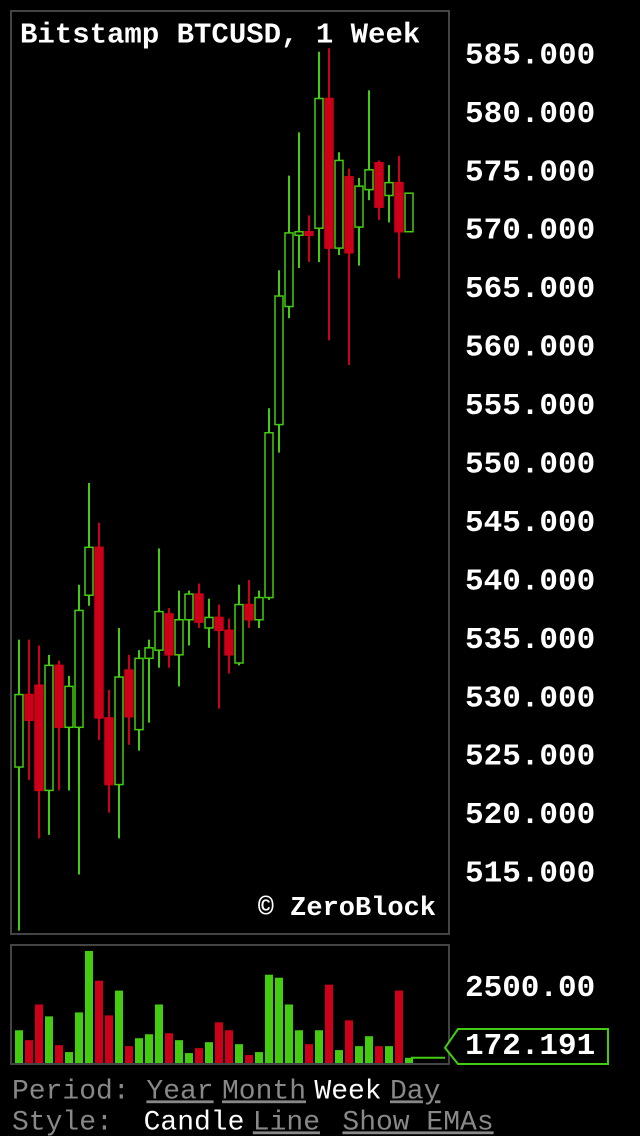  What do you see at coordinates (530, 465) in the screenshot?
I see `y-tick-label: 550.000` at bounding box center [530, 465].